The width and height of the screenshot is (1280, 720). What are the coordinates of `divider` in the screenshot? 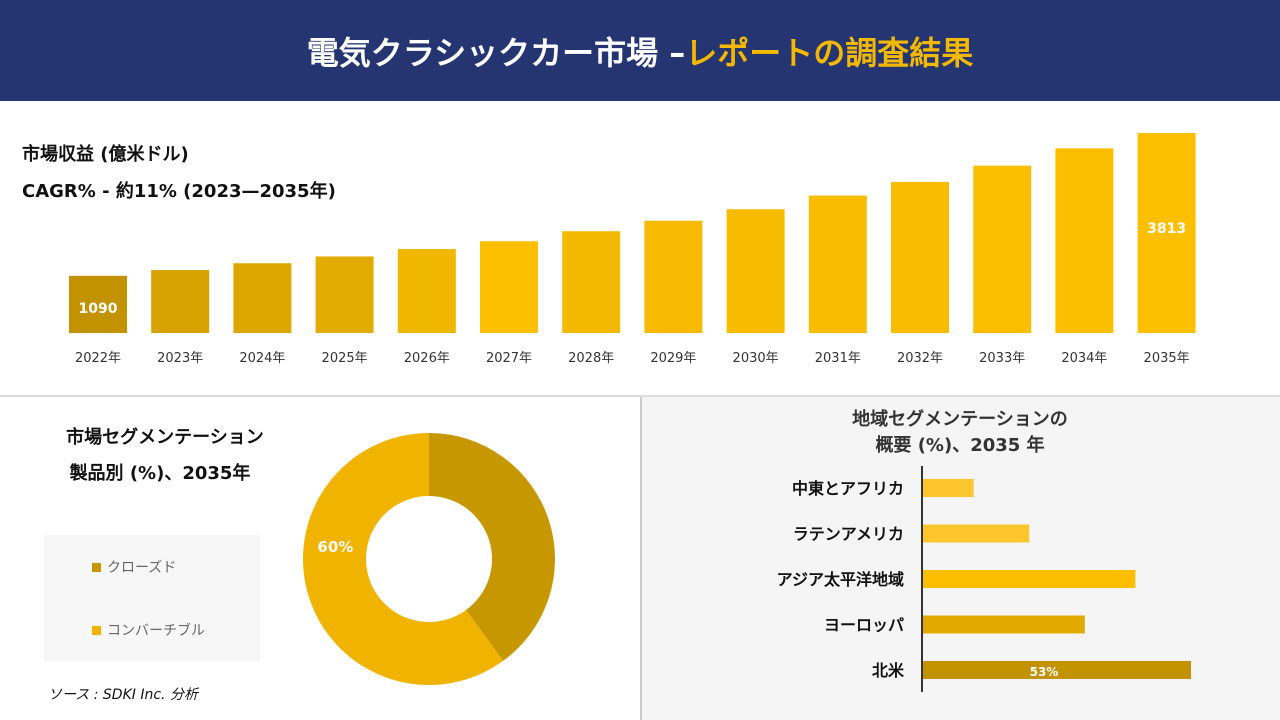 It's located at (640, 396).